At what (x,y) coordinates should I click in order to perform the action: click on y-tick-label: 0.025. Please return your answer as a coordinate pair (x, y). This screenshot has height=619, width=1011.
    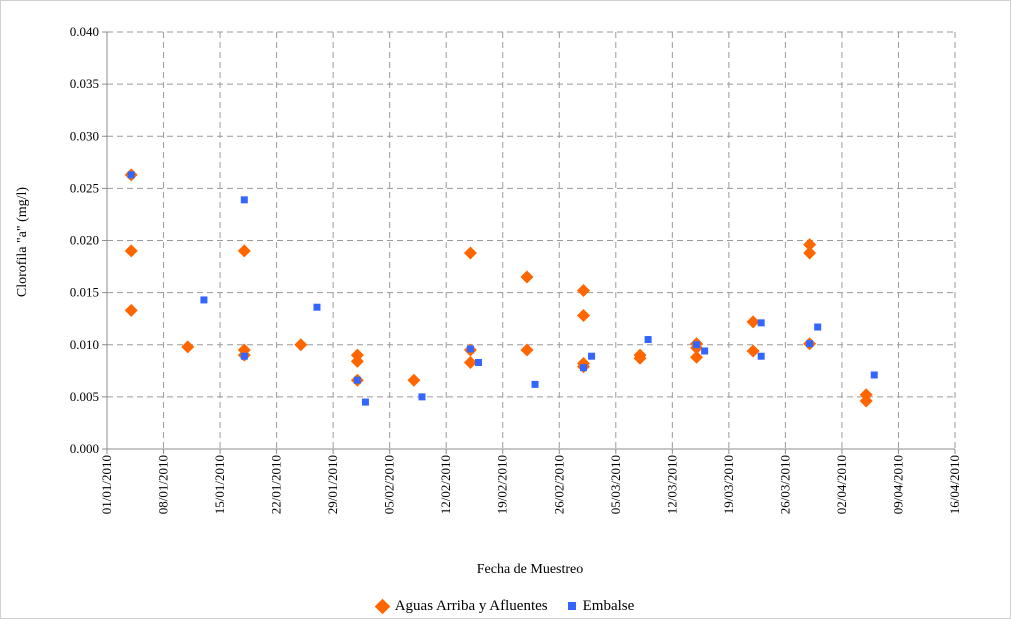
    Looking at the image, I should click on (84, 187).